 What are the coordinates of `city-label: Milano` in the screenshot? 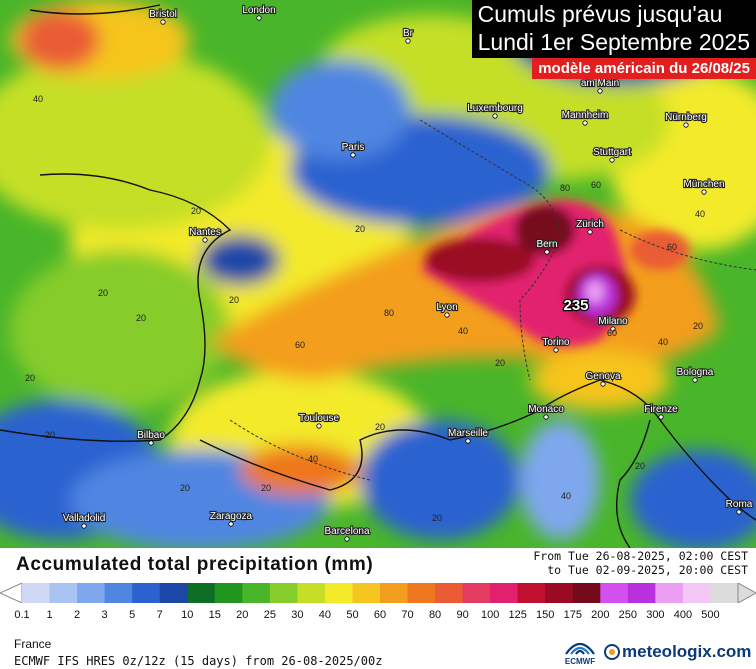 It's located at (613, 321).